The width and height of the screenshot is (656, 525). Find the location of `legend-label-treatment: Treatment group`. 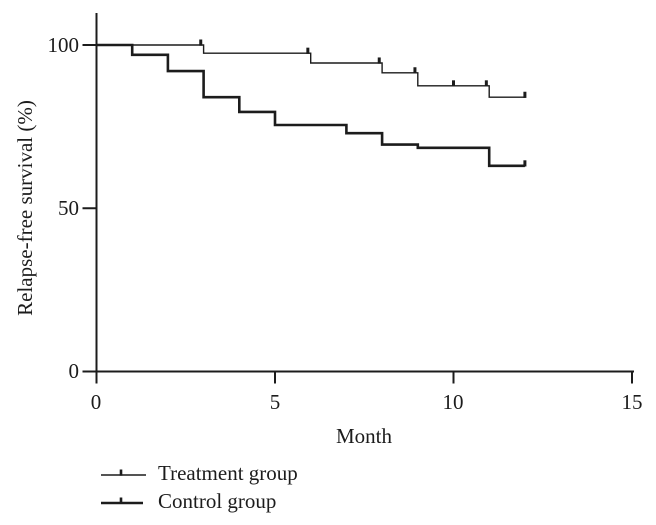

legend-label-treatment: Treatment group is located at coordinates (228, 473).